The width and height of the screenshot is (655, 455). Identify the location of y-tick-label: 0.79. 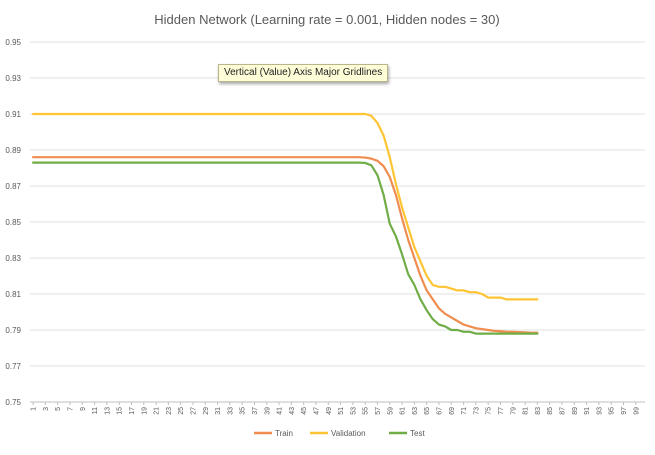
(13, 330).